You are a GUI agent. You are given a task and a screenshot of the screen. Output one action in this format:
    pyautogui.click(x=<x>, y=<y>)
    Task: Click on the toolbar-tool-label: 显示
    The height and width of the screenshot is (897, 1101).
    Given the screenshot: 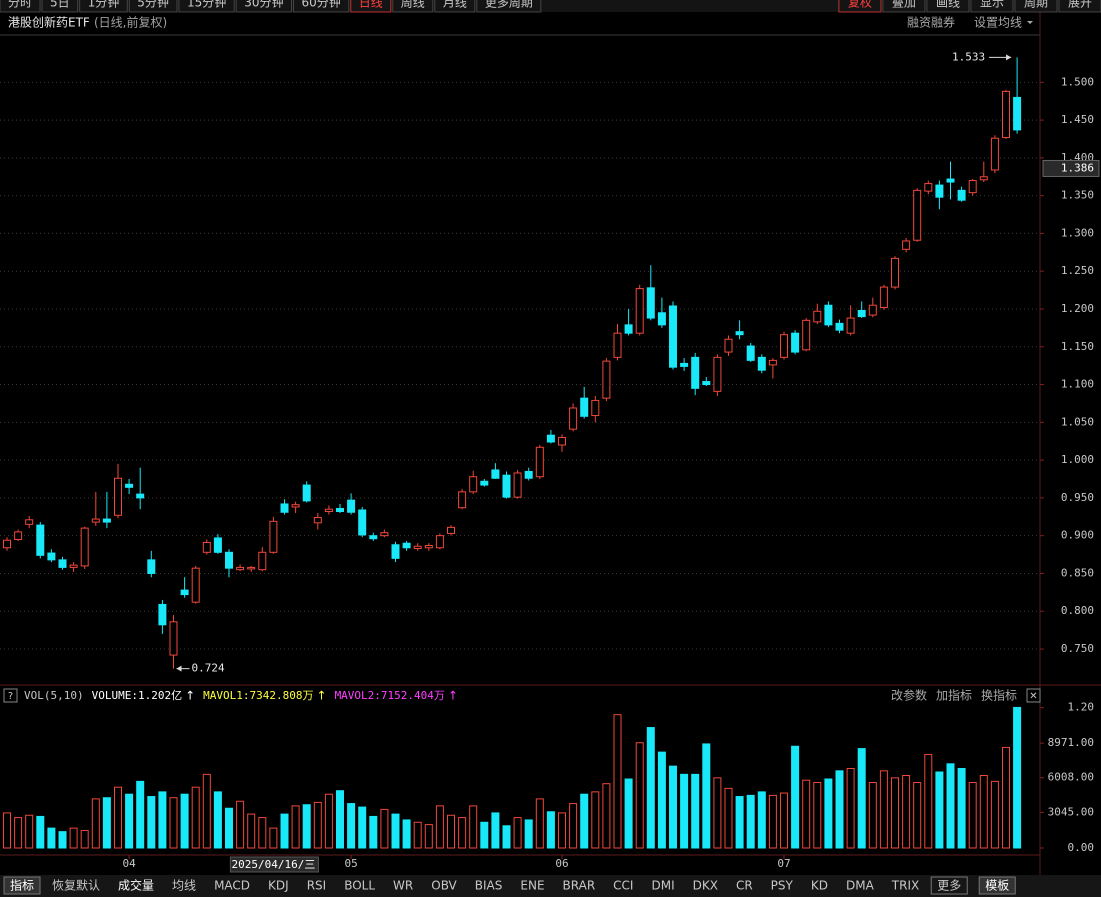 What is the action you would take?
    pyautogui.click(x=992, y=5)
    